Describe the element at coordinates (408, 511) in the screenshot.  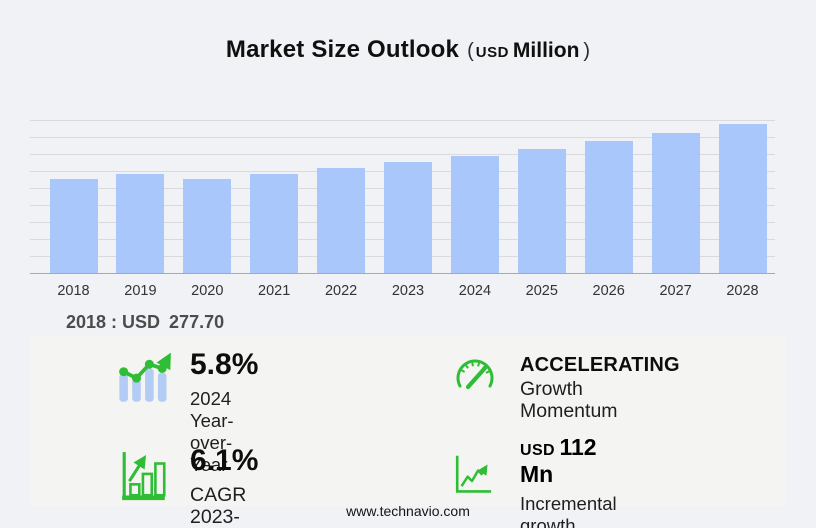
I see `website-link: www.technavio.com` at that location.